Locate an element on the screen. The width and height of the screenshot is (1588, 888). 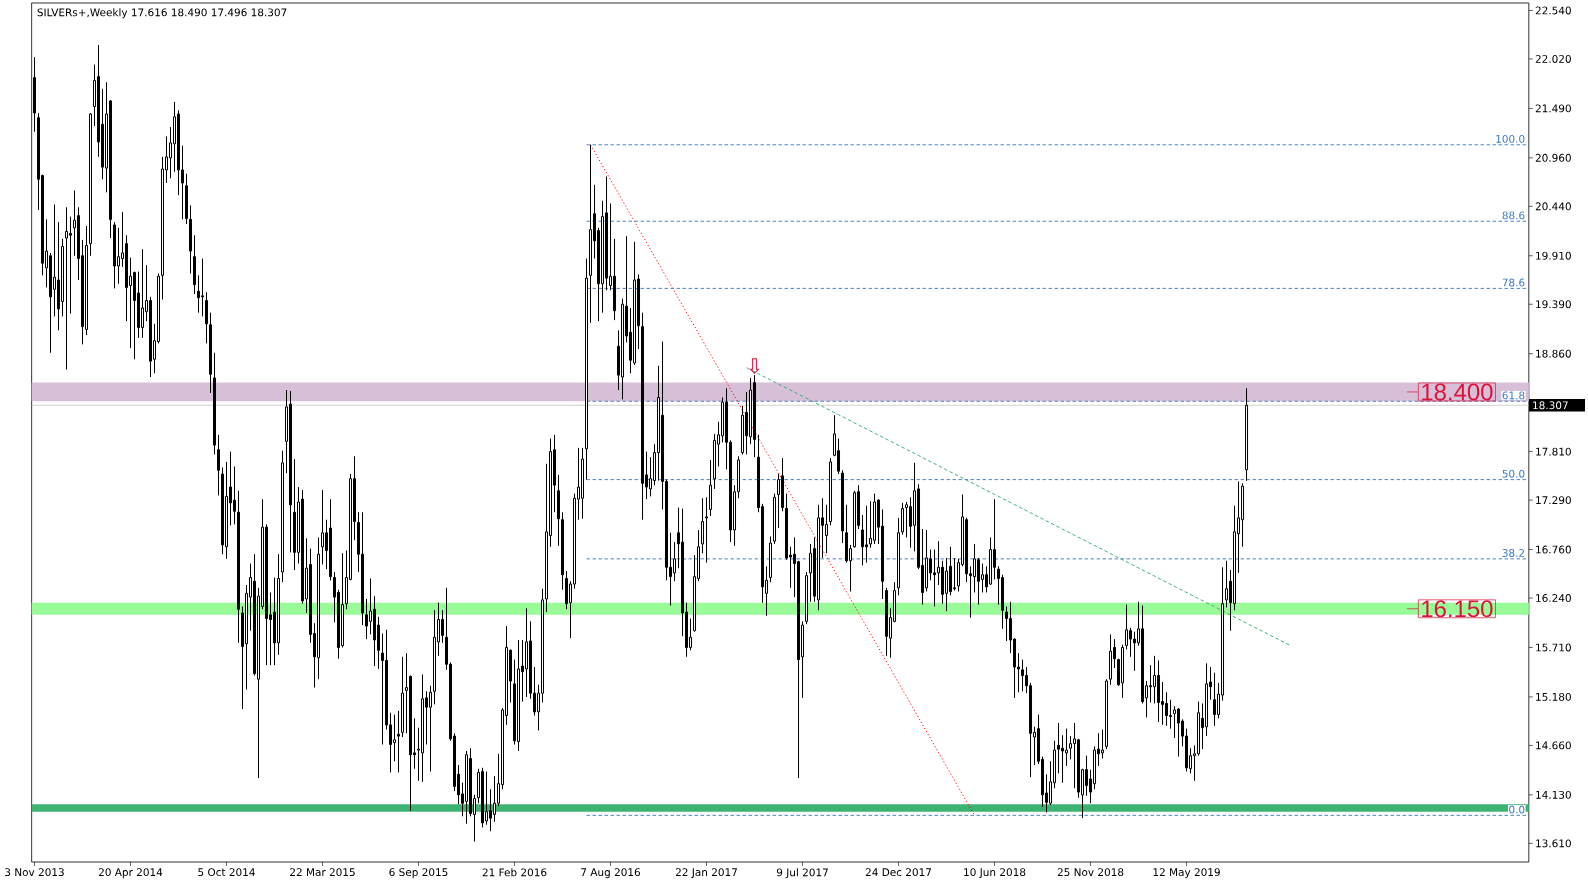
y-tick-label: 22.020 is located at coordinates (1553, 59).